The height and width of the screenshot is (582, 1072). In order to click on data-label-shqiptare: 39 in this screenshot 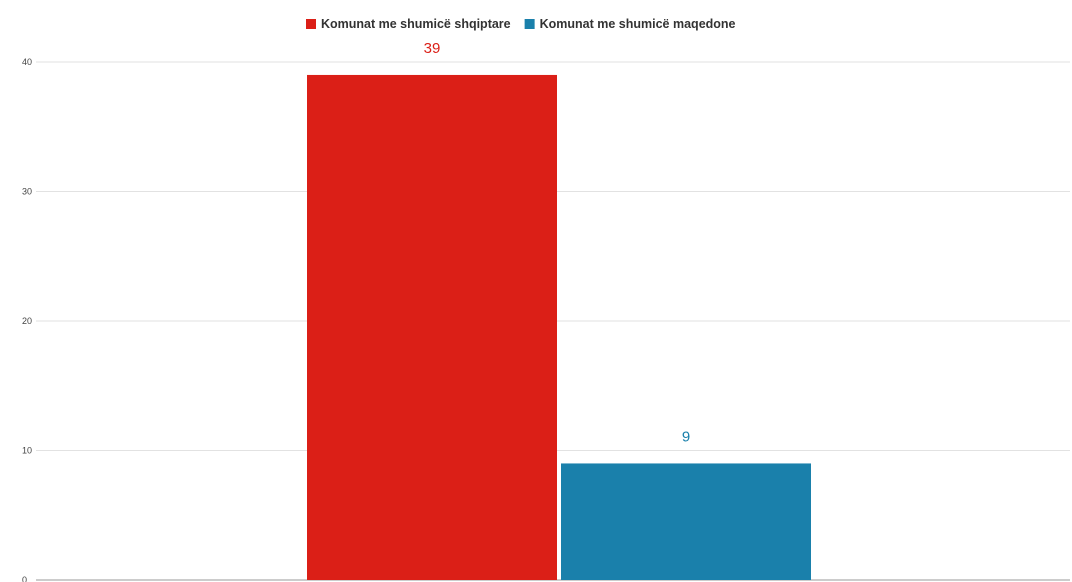, I will do `click(432, 48)`.